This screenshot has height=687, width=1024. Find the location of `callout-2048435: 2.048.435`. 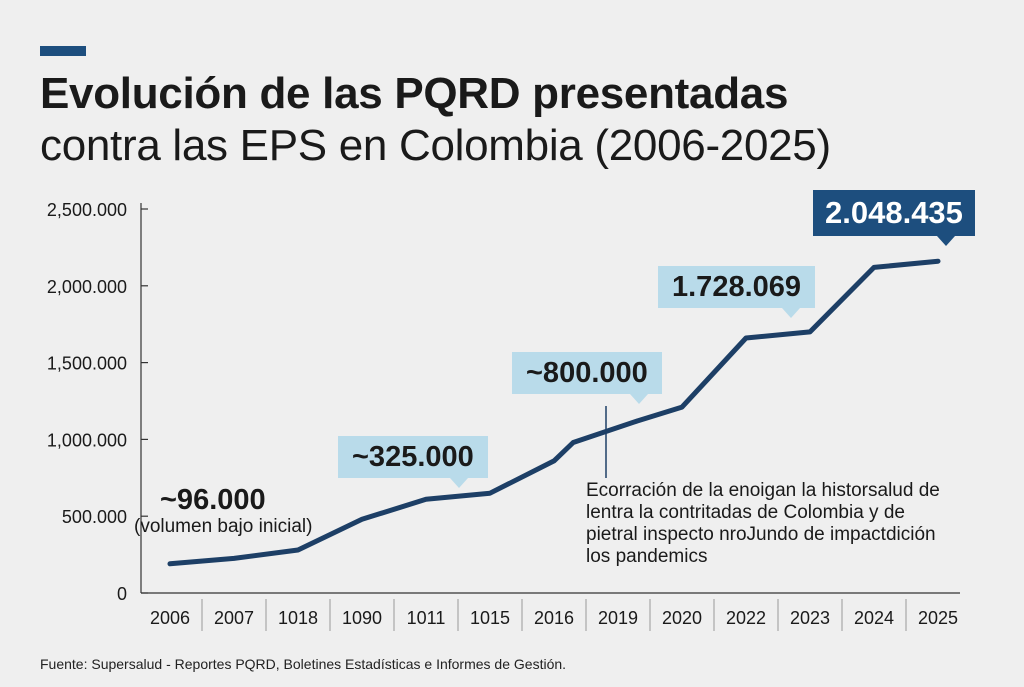

callout-2048435: 2.048.435 is located at coordinates (894, 218).